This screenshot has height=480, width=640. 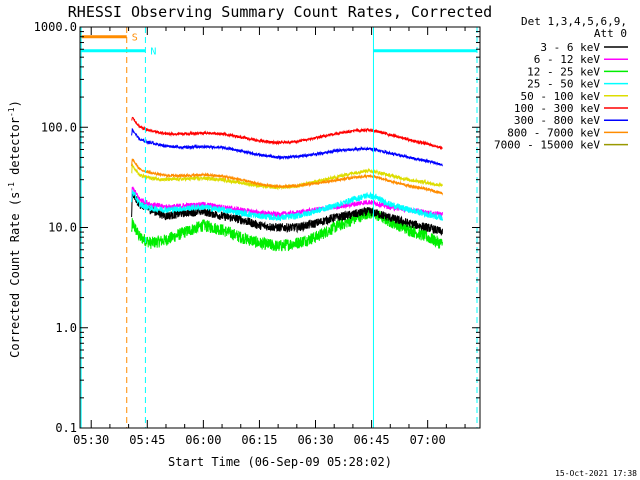 What do you see at coordinates (610, 33) in the screenshot?
I see `legend-header-line-2: Att 0` at bounding box center [610, 33].